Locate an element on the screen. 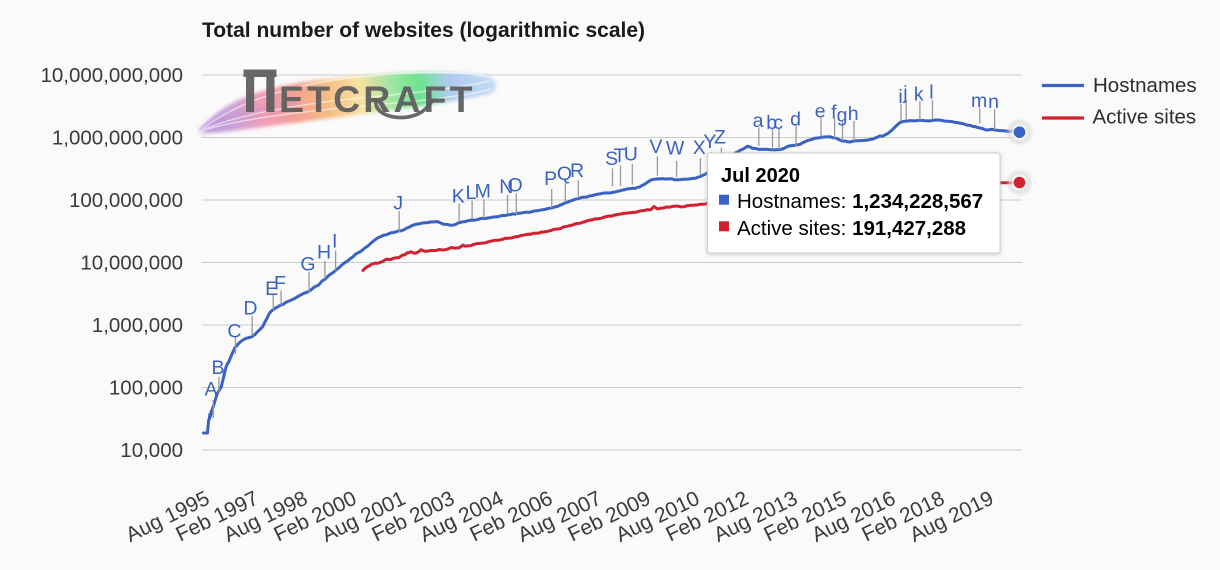  svg-text: g is located at coordinates (842, 115).